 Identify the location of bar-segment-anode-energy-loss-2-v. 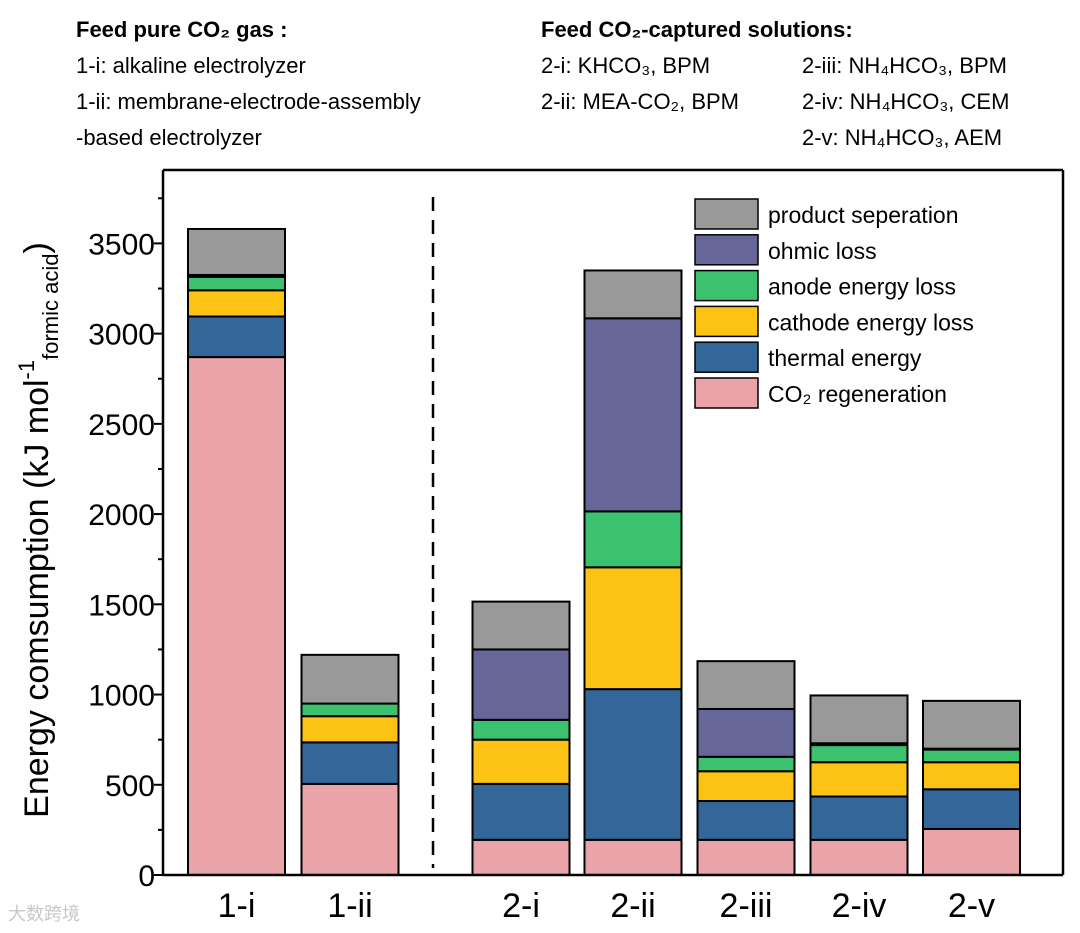
(971, 756).